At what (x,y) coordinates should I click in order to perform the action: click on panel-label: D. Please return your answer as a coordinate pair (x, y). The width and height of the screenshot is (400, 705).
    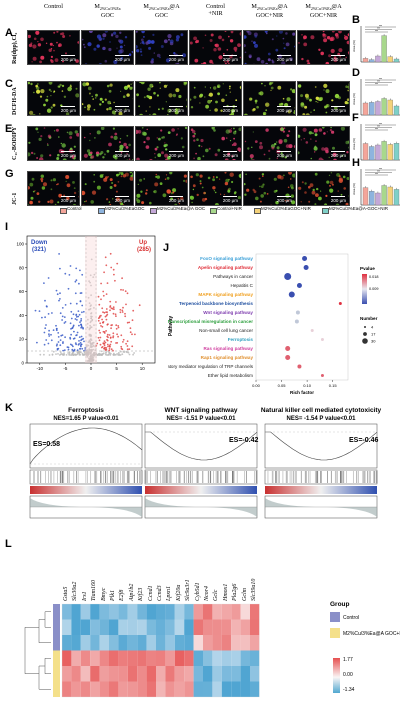
    Looking at the image, I should click on (356, 73).